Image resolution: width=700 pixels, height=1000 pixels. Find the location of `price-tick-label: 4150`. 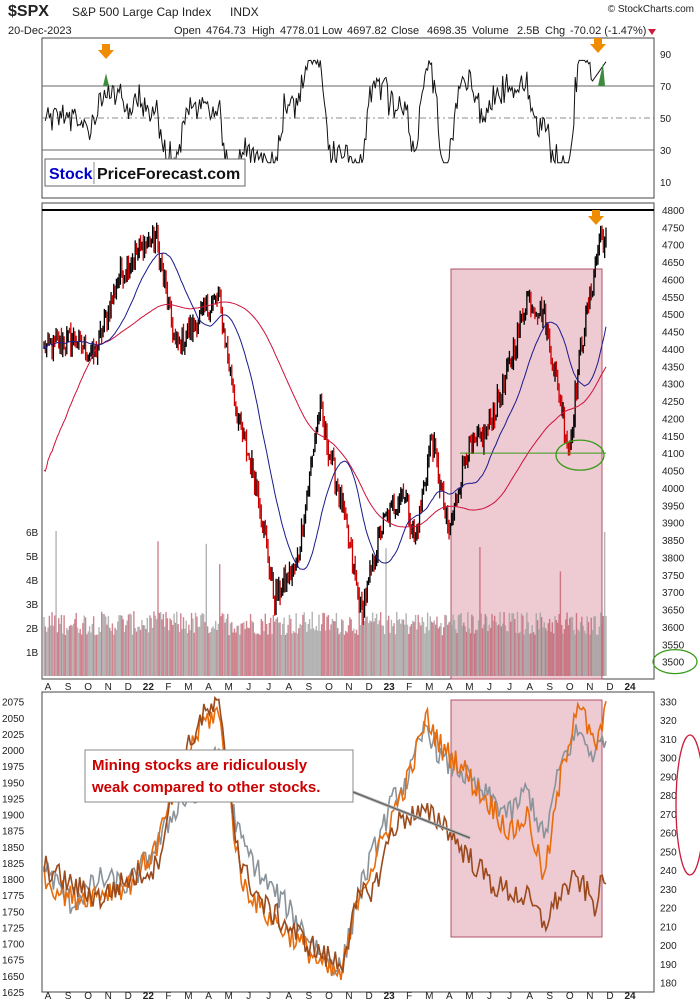

price-tick-label: 4150 is located at coordinates (673, 437).